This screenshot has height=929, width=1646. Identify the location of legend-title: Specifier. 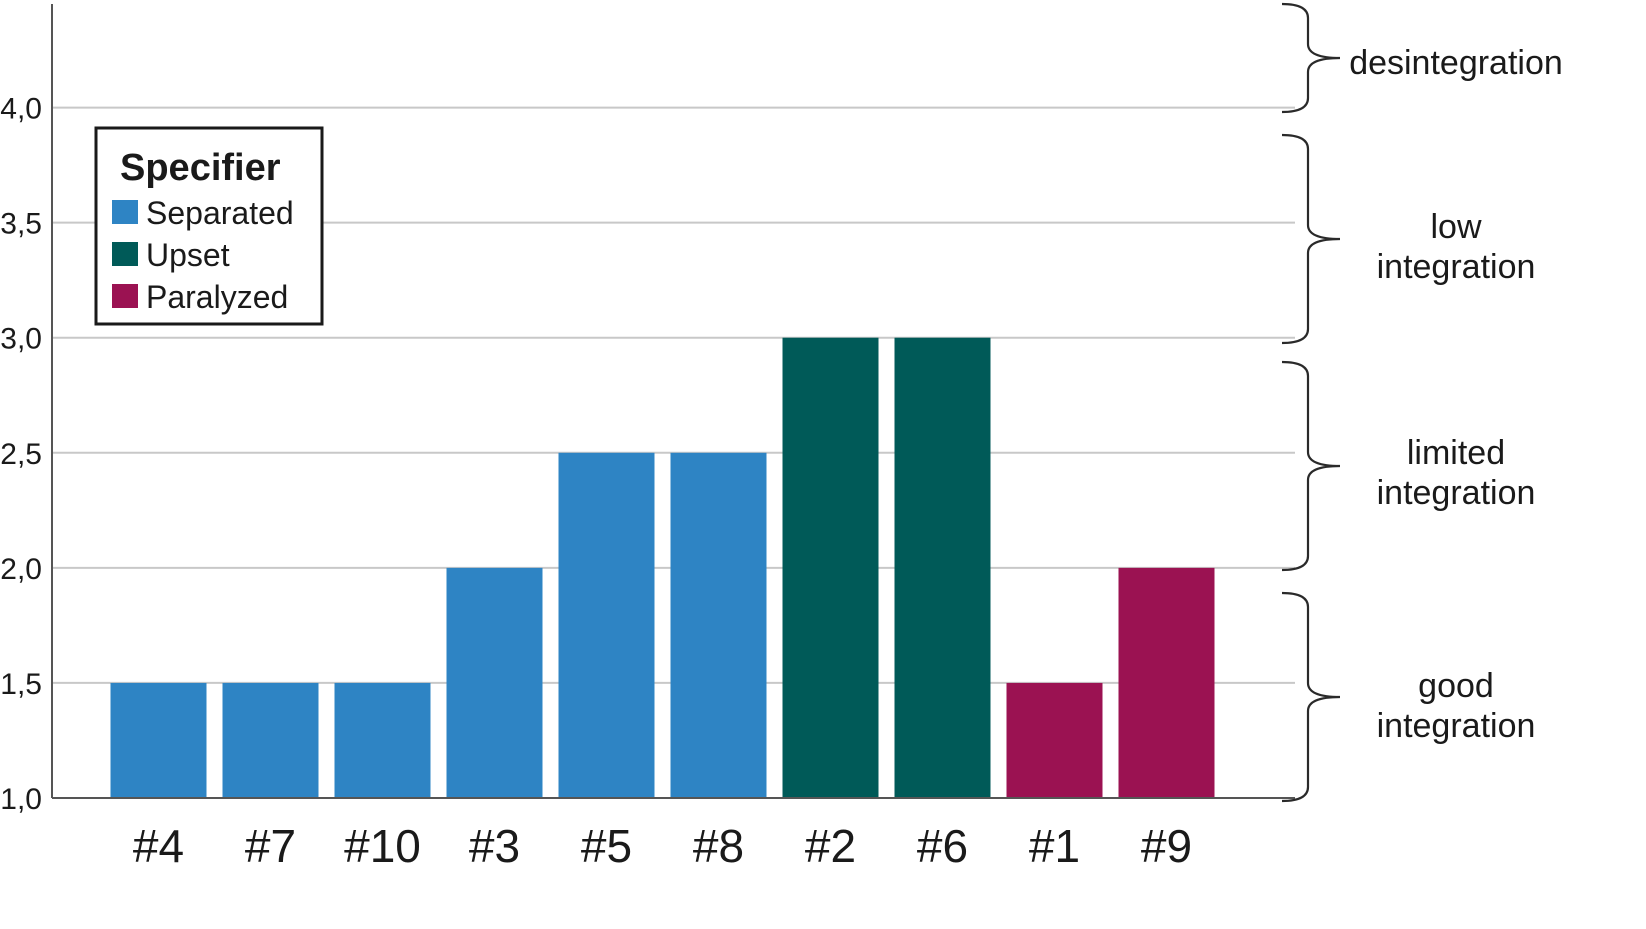
(200, 168).